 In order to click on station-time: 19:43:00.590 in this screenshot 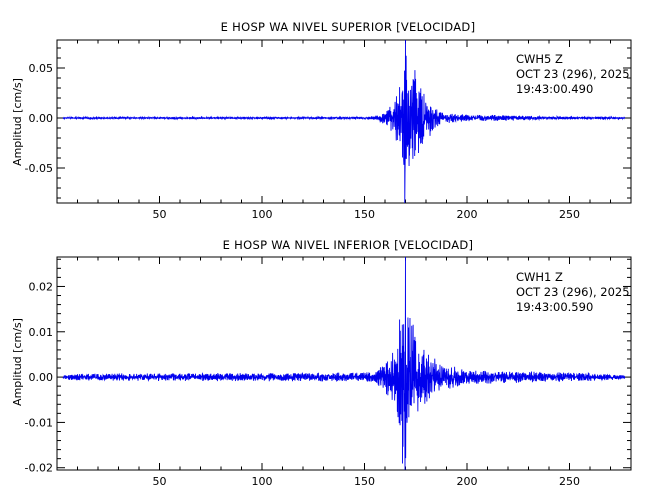, I will do `click(554, 307)`.